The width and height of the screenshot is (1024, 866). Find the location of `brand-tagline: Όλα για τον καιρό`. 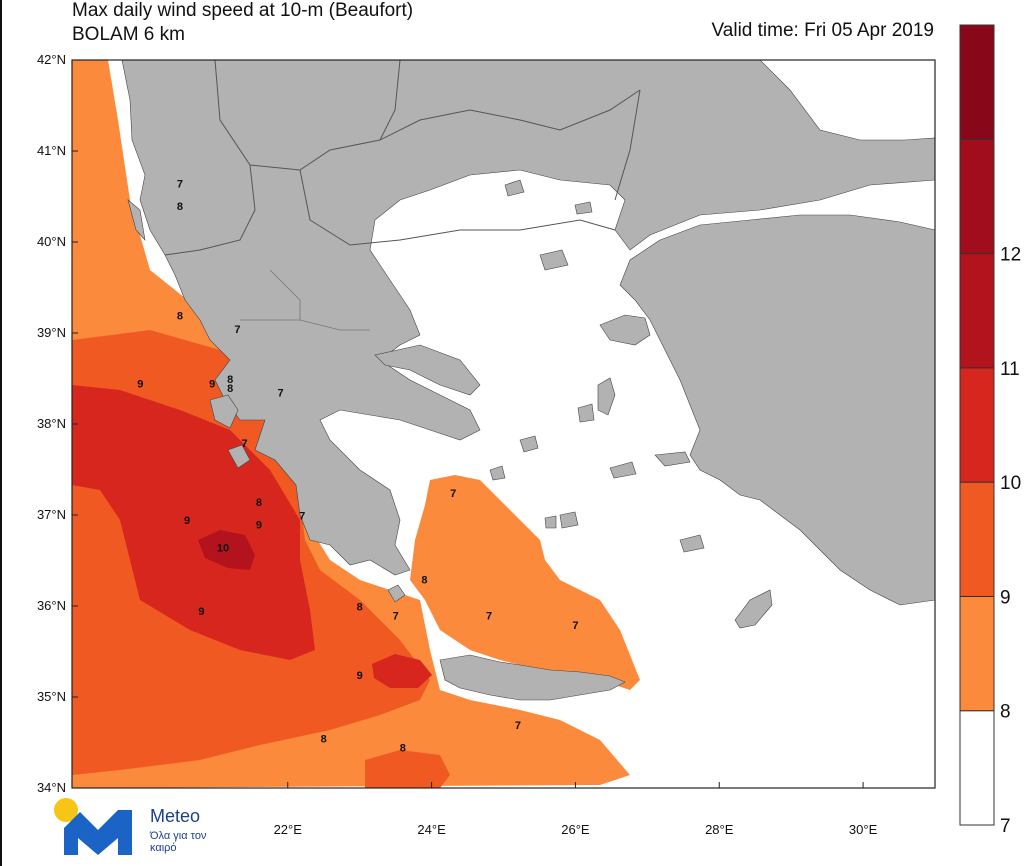

brand-tagline: Όλα για τον καιρό is located at coordinates (178, 842).